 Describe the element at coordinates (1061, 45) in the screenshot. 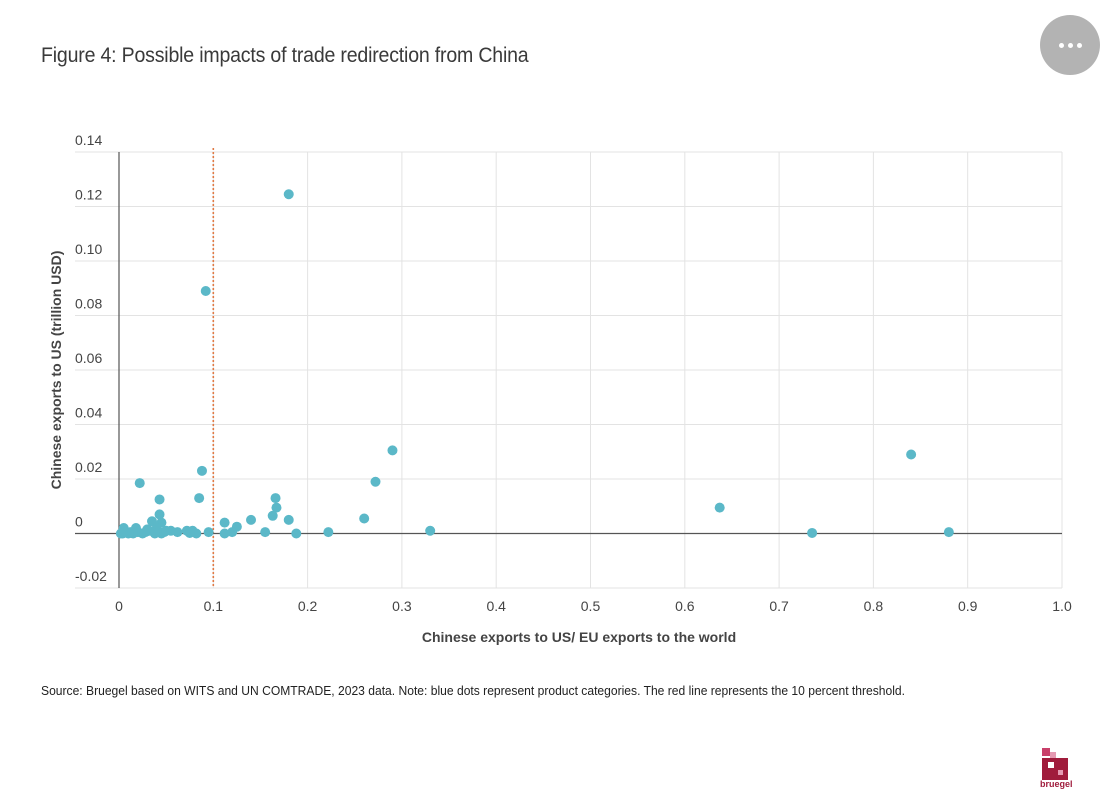

I see `more-horizontal-icon` at that location.